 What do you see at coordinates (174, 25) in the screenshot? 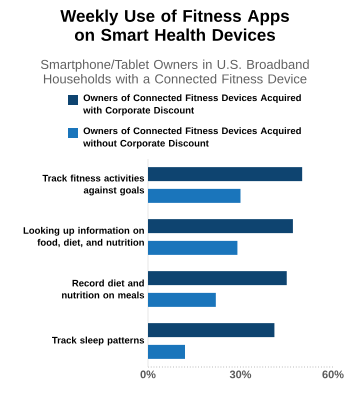
I see `chart-title: Weekly Use of Fitness Apps on Smart Health Devices` at bounding box center [174, 25].